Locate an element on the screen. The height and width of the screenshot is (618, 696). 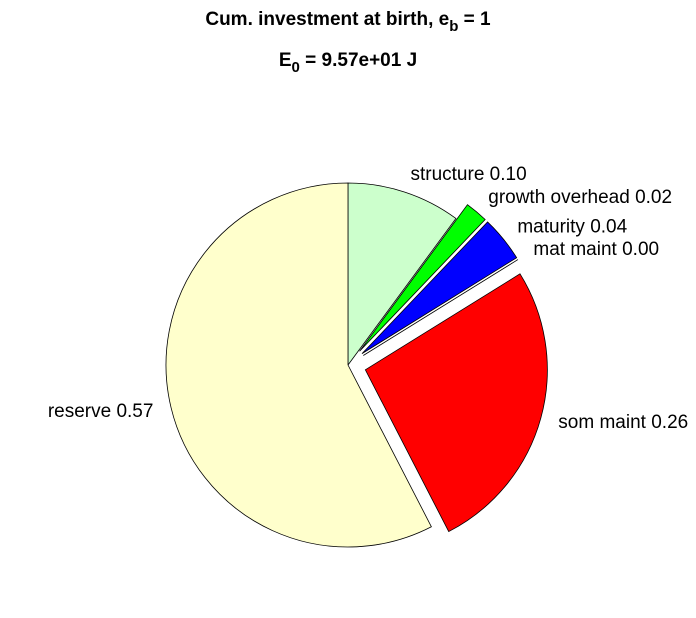
slice-label: maturity 0.04 is located at coordinates (572, 226).